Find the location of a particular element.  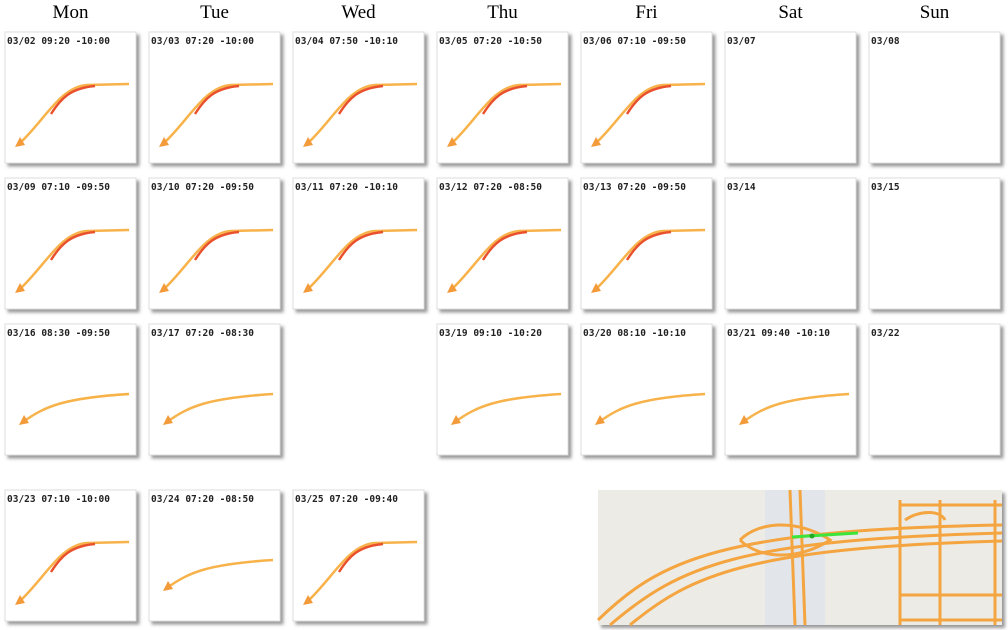

day-cell: 03/07 is located at coordinates (790, 97).